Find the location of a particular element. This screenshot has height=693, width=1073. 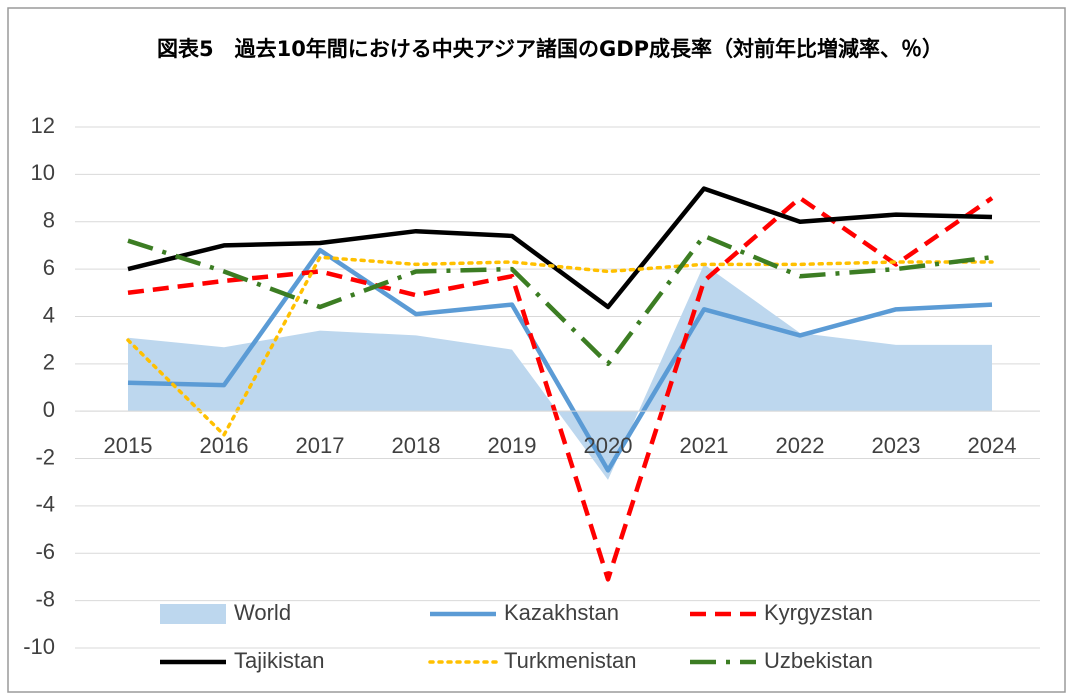

x-tick-label: 2021 is located at coordinates (704, 445).